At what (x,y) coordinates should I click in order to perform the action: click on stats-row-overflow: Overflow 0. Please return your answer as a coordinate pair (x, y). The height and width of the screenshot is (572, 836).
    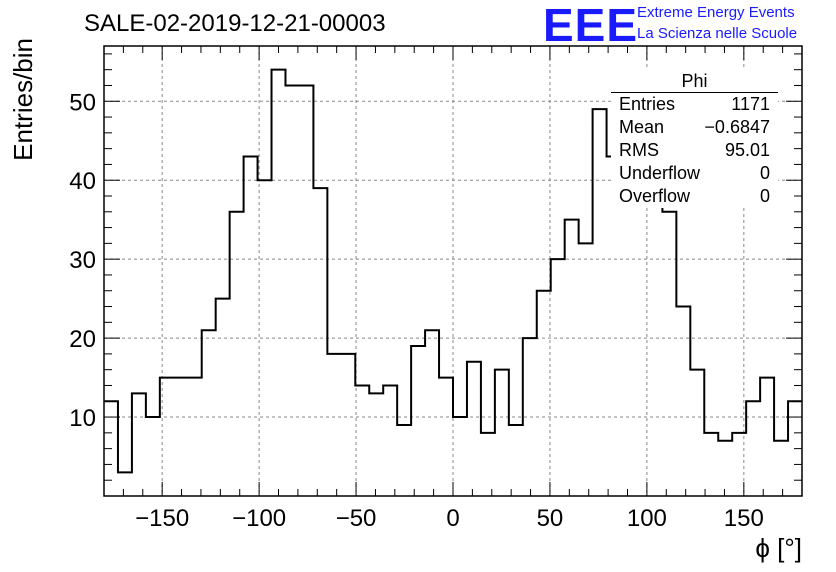
    Looking at the image, I should click on (694, 196).